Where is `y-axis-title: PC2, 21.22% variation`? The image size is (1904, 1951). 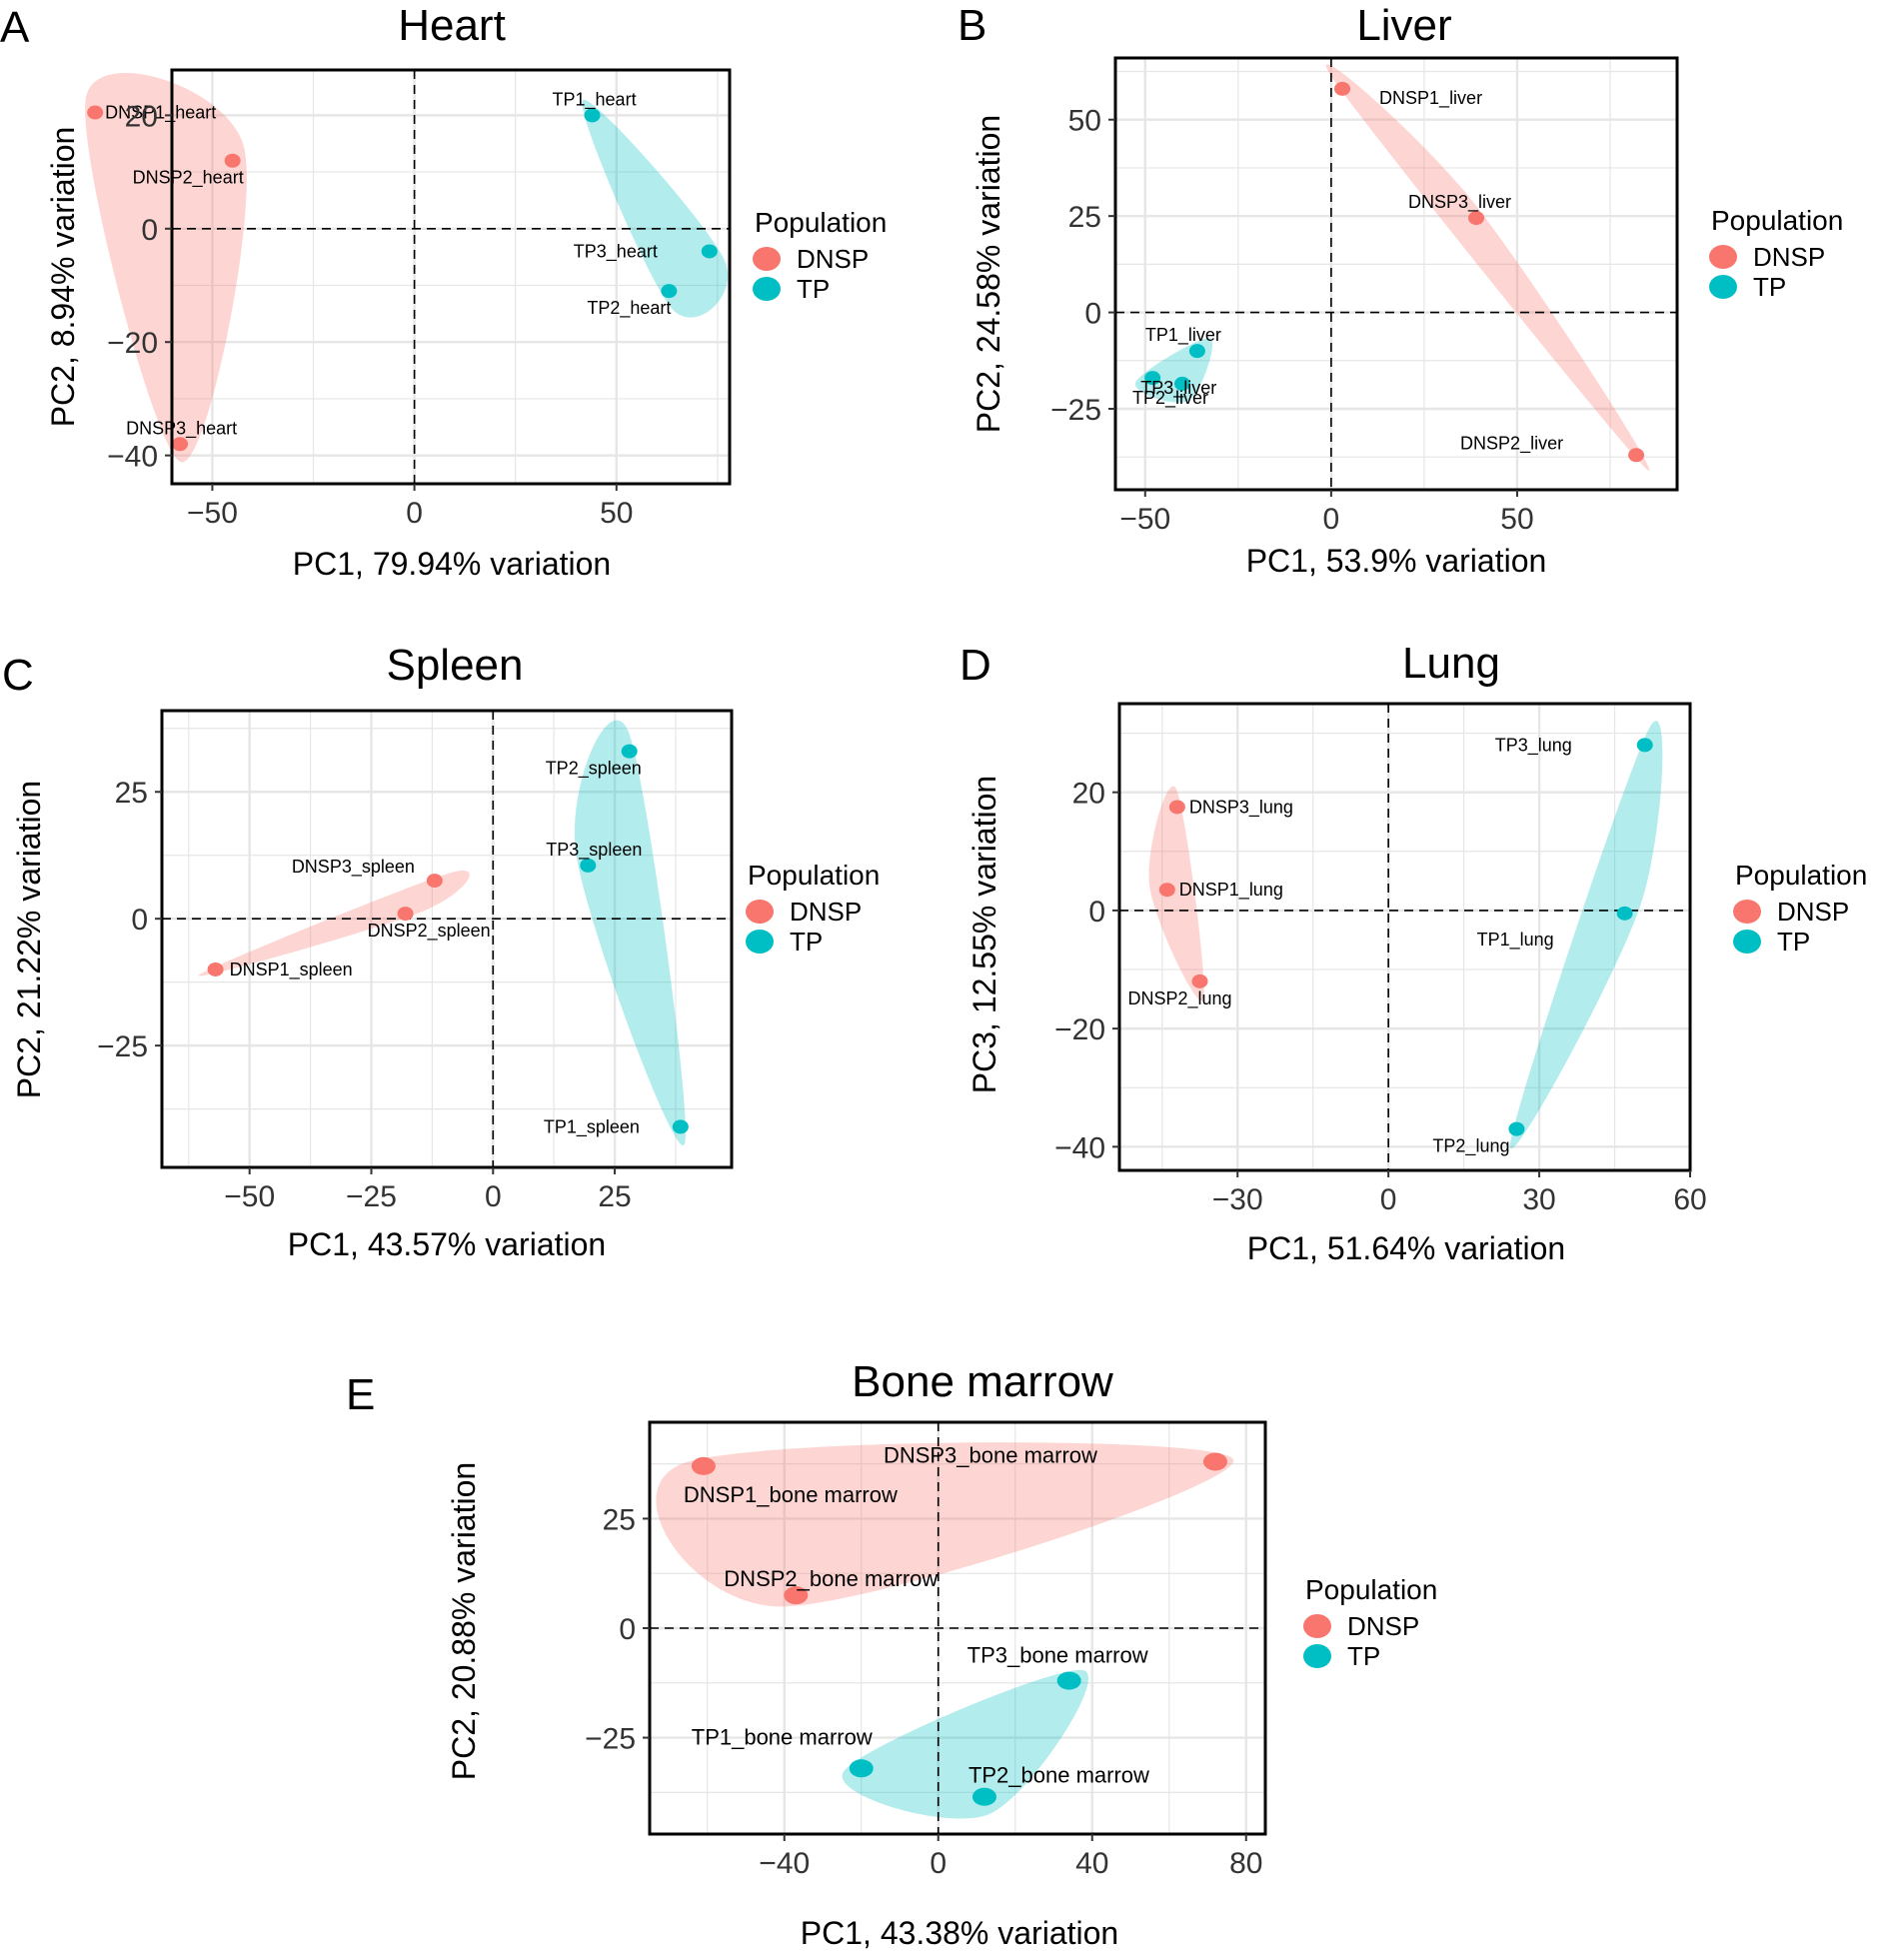
y-axis-title: PC2, 21.22% variation is located at coordinates (29, 939).